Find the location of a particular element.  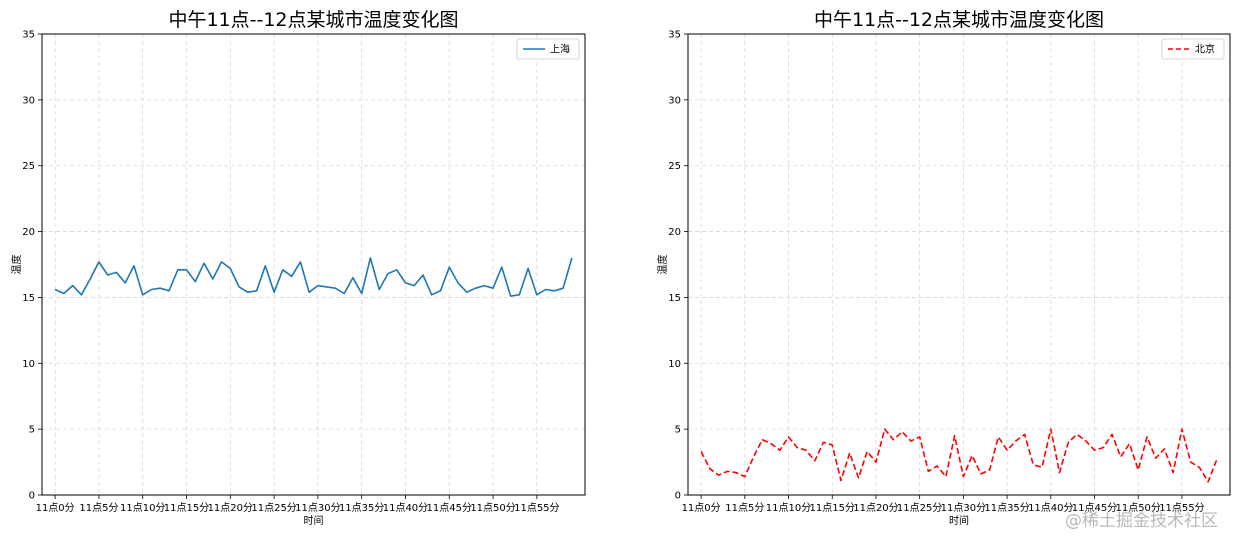

y-tick-label: 20 is located at coordinates (674, 232).